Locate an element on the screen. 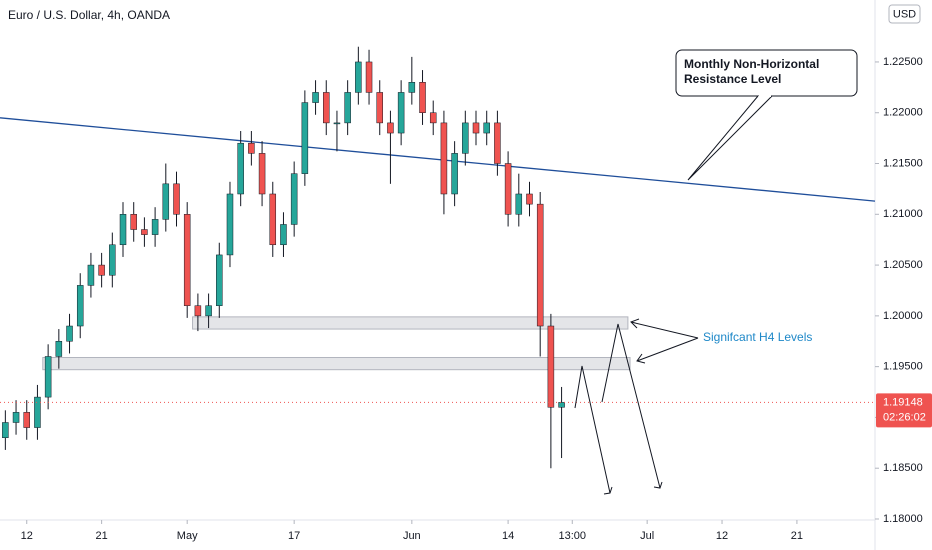  y-tick-label: 1.20500 is located at coordinates (903, 265).